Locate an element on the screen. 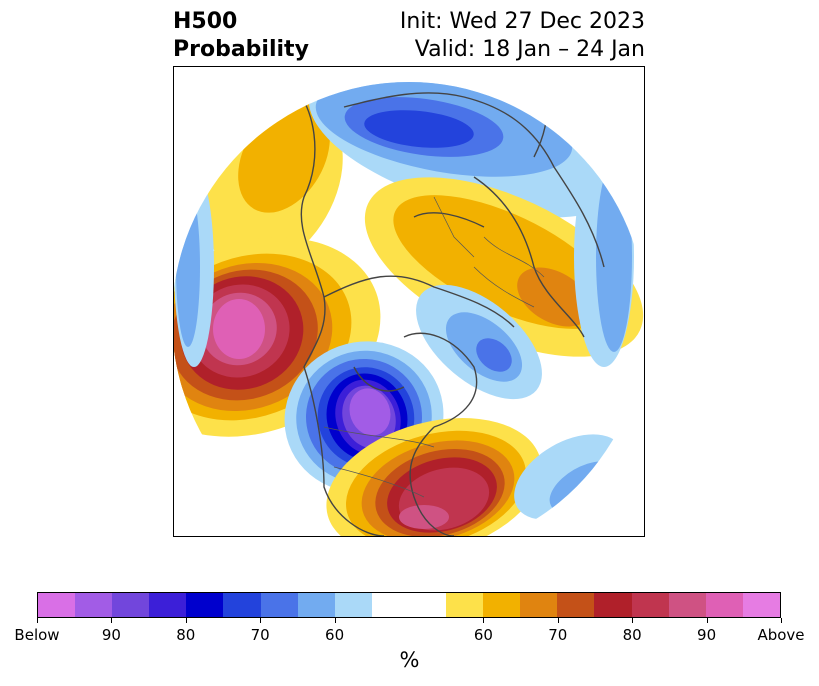 This screenshot has height=686, width=819. colorbar is located at coordinates (409, 605).